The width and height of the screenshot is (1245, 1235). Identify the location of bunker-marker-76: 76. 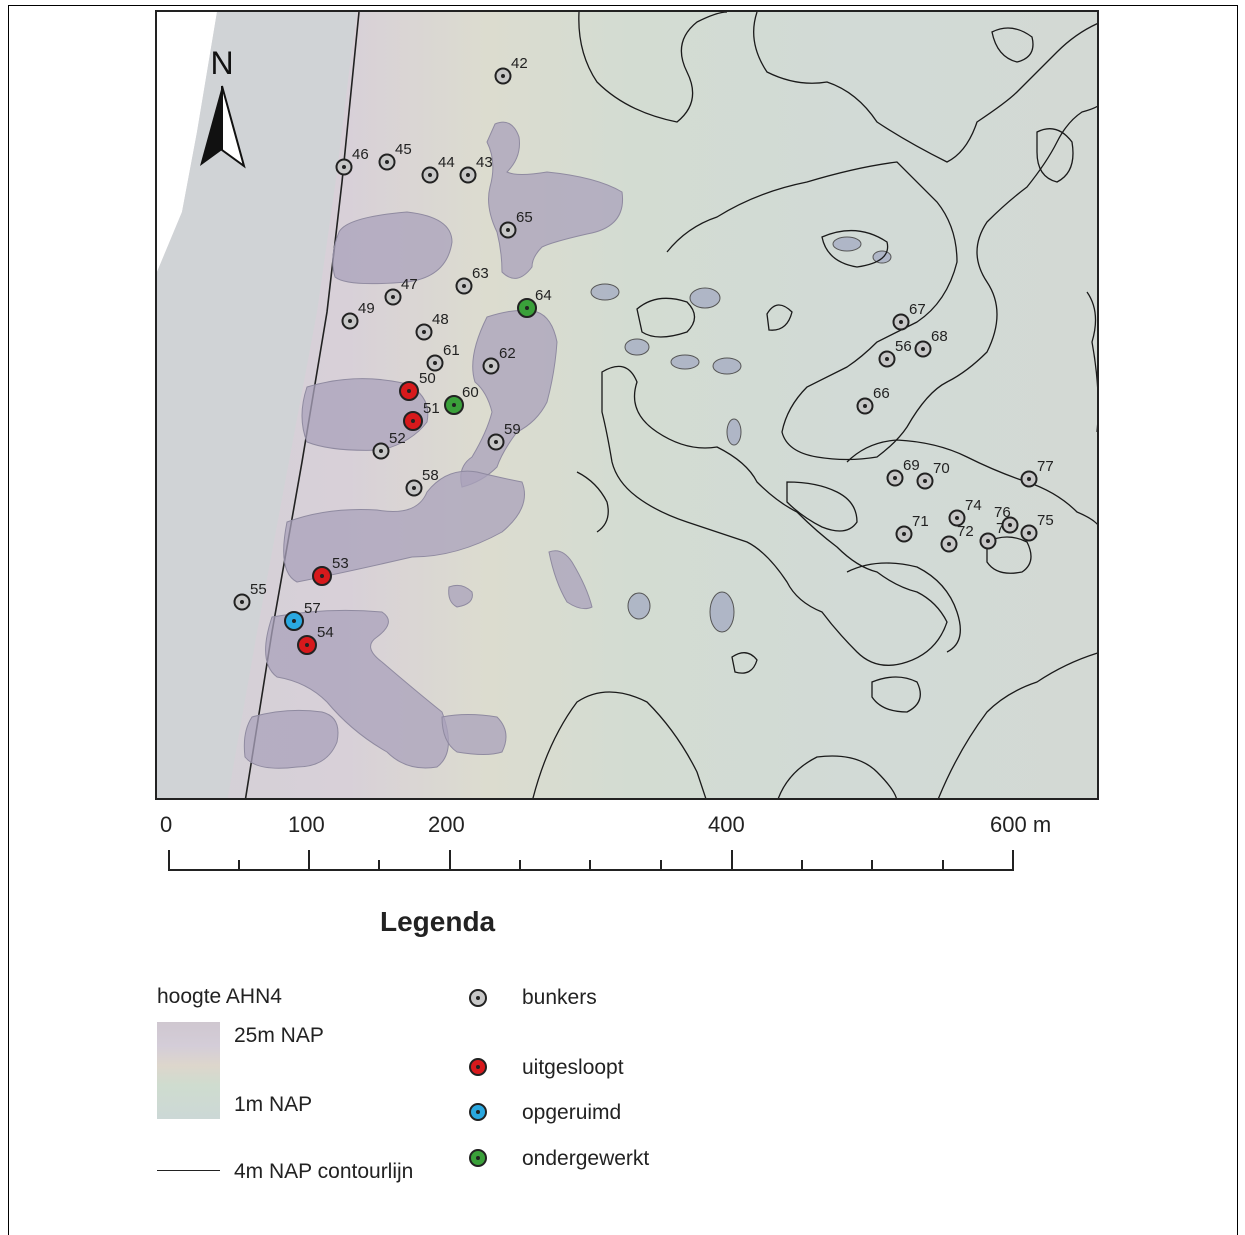
(1006, 519).